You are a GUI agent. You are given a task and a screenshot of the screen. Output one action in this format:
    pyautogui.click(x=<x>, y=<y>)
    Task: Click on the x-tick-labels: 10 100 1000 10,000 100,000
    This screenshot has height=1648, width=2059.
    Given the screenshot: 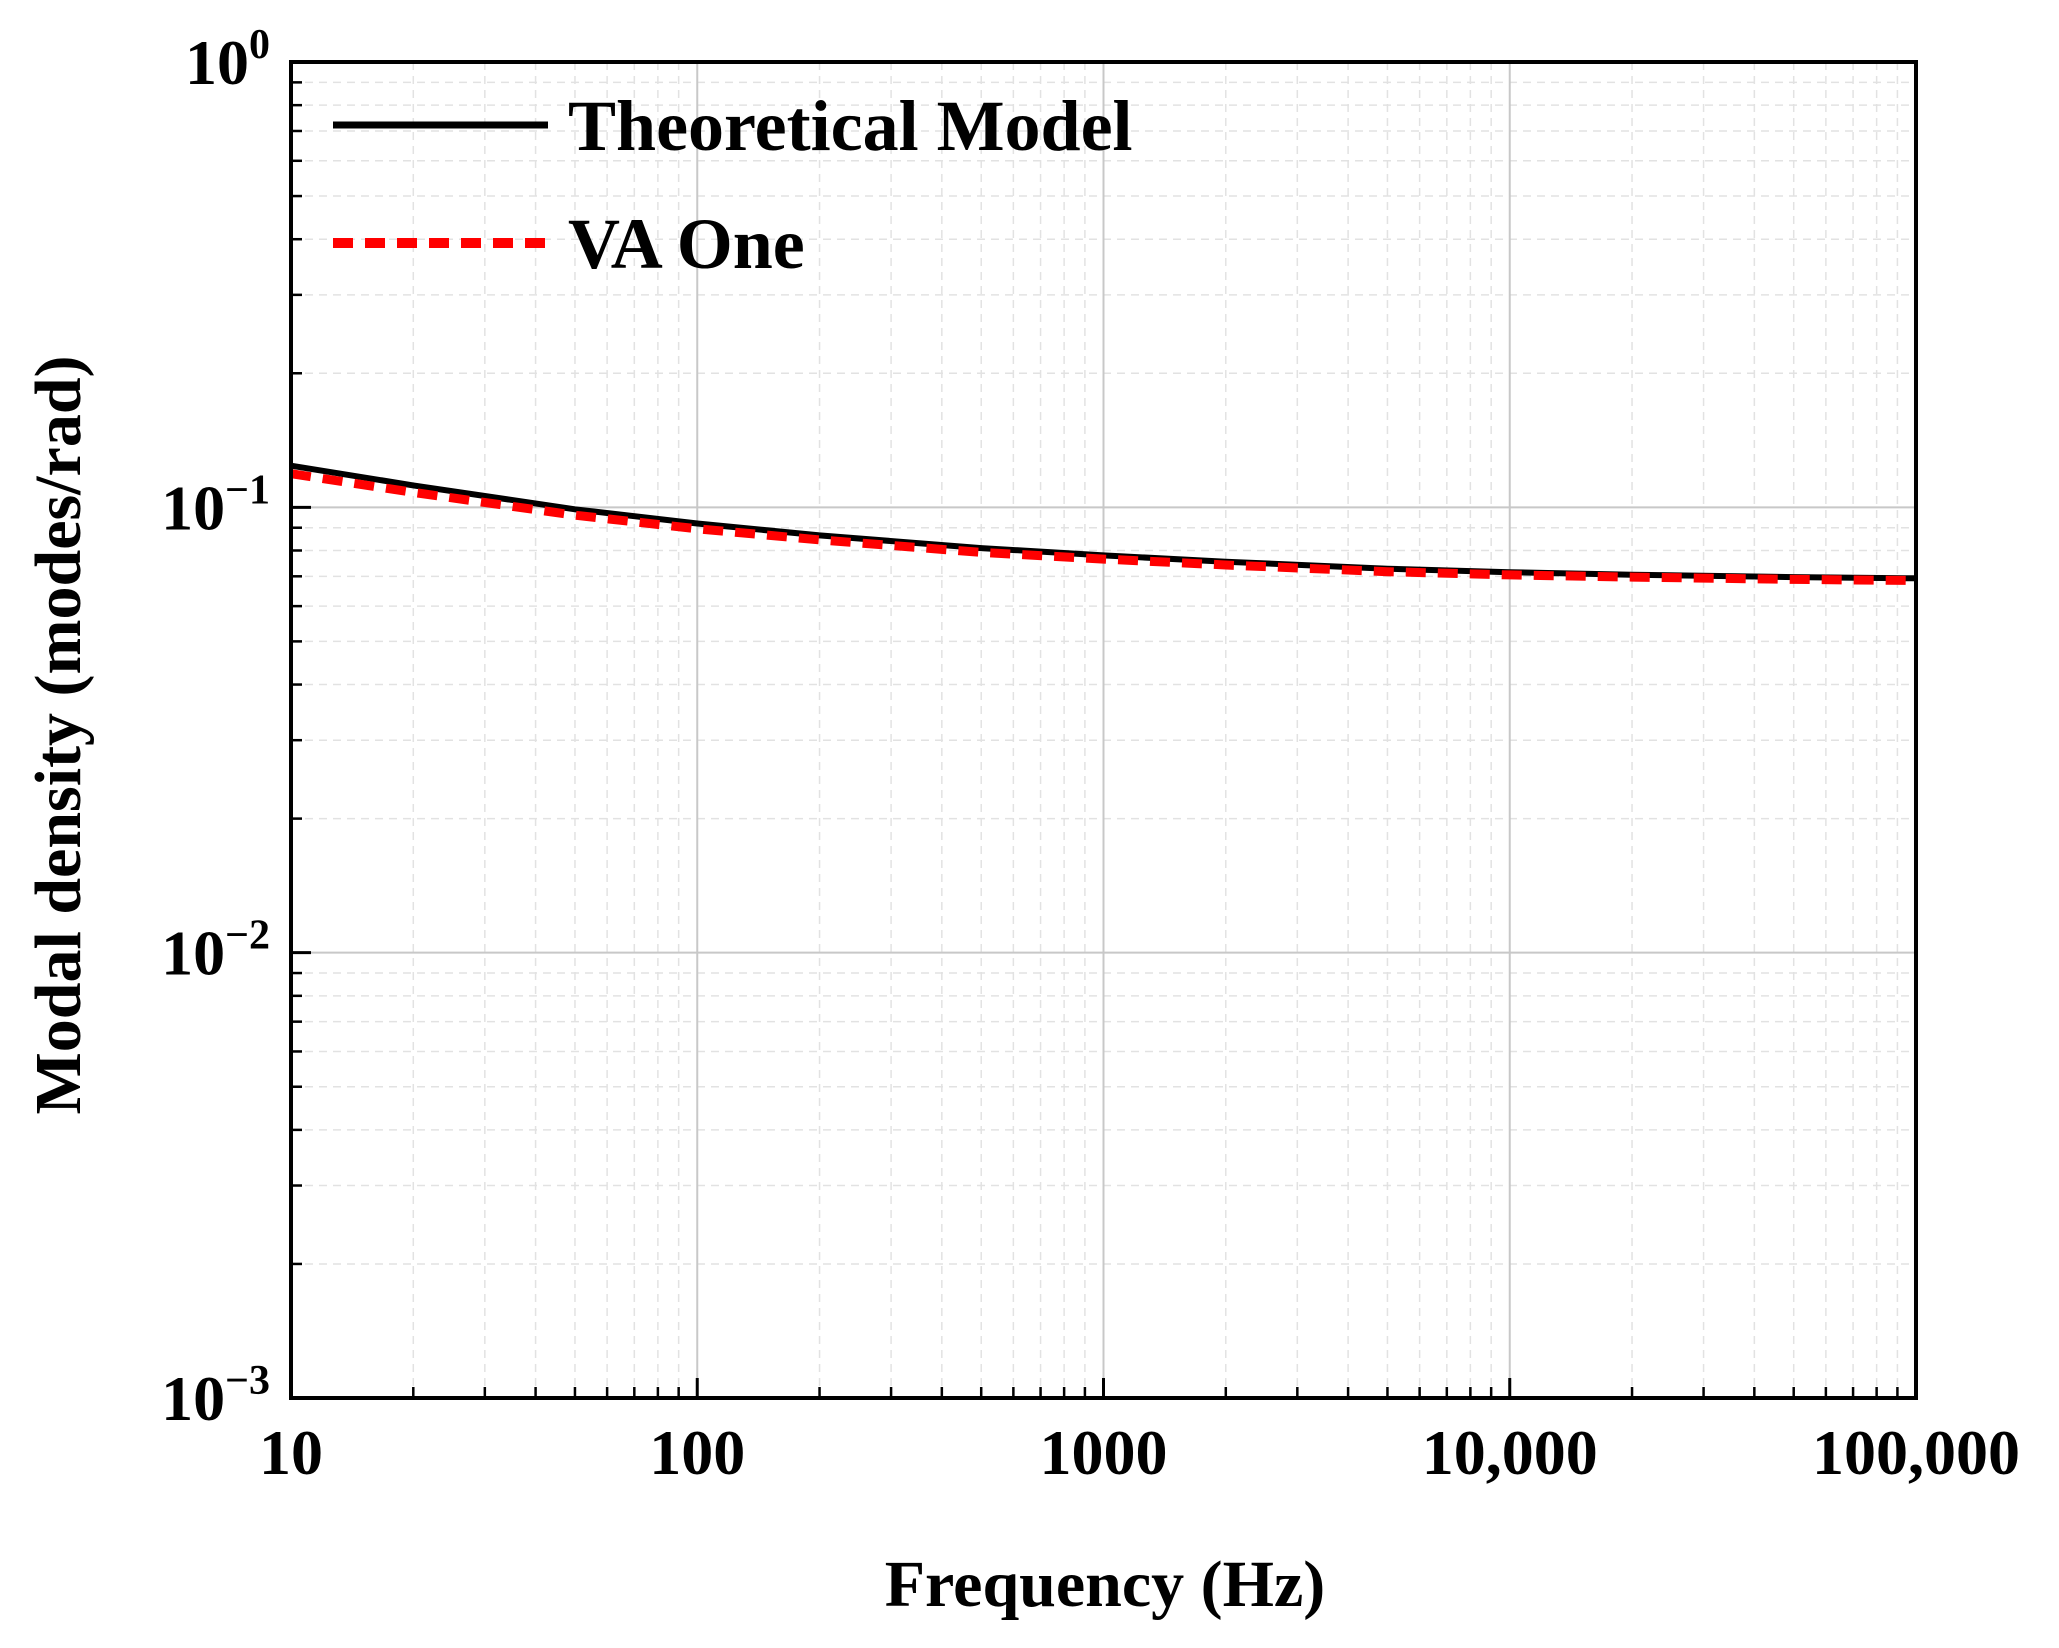 What is the action you would take?
    pyautogui.click(x=1139, y=1452)
    